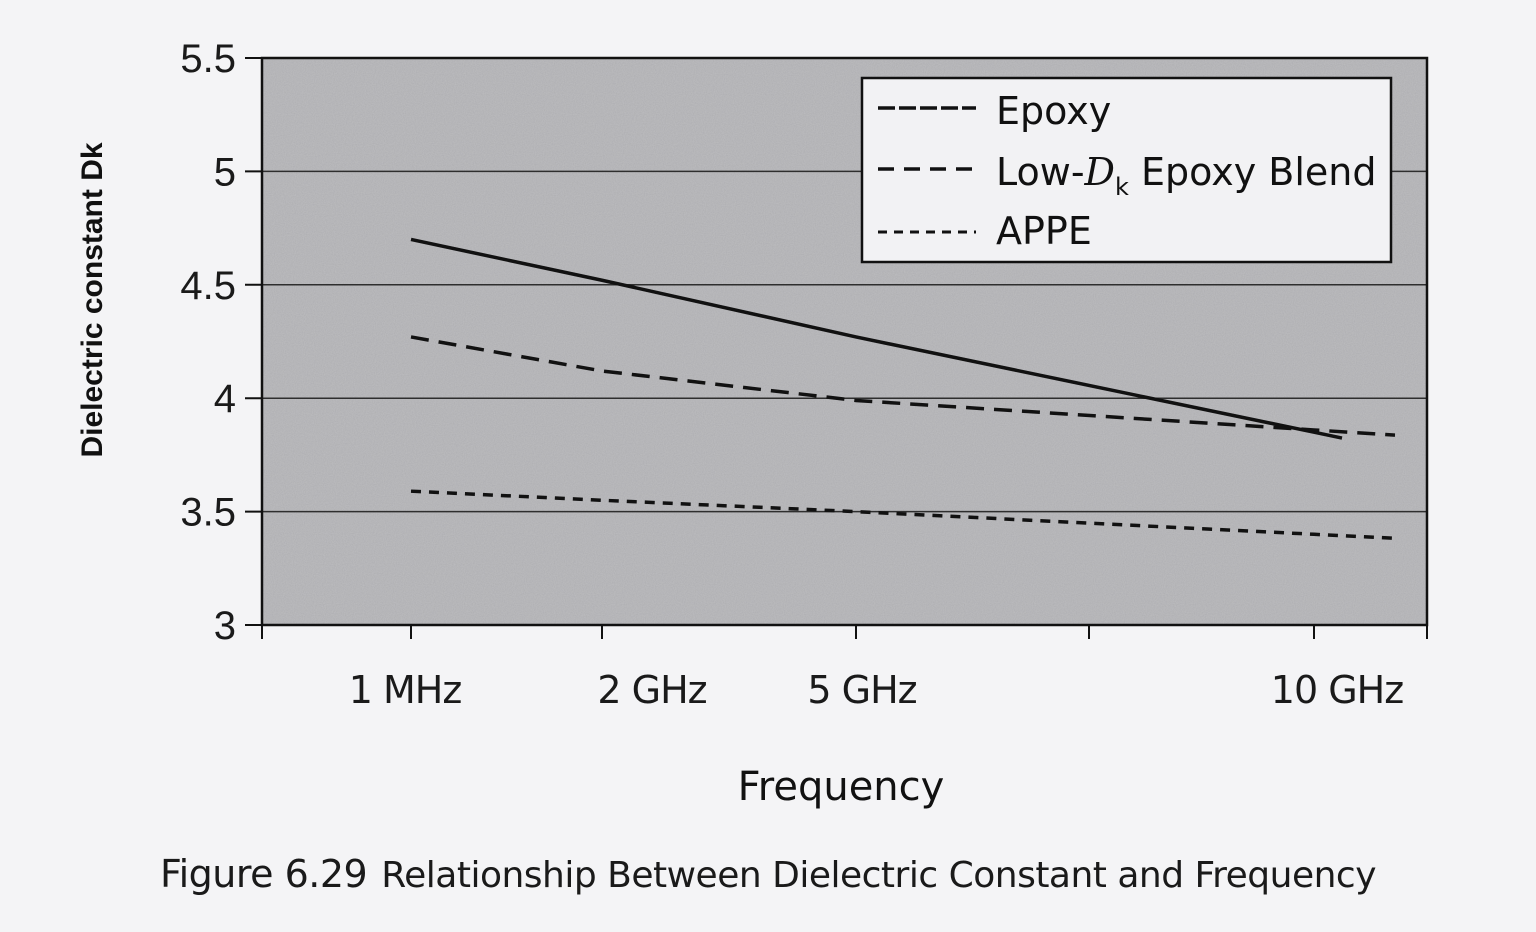  What do you see at coordinates (225, 172) in the screenshot?
I see `y-tick-label: 5` at bounding box center [225, 172].